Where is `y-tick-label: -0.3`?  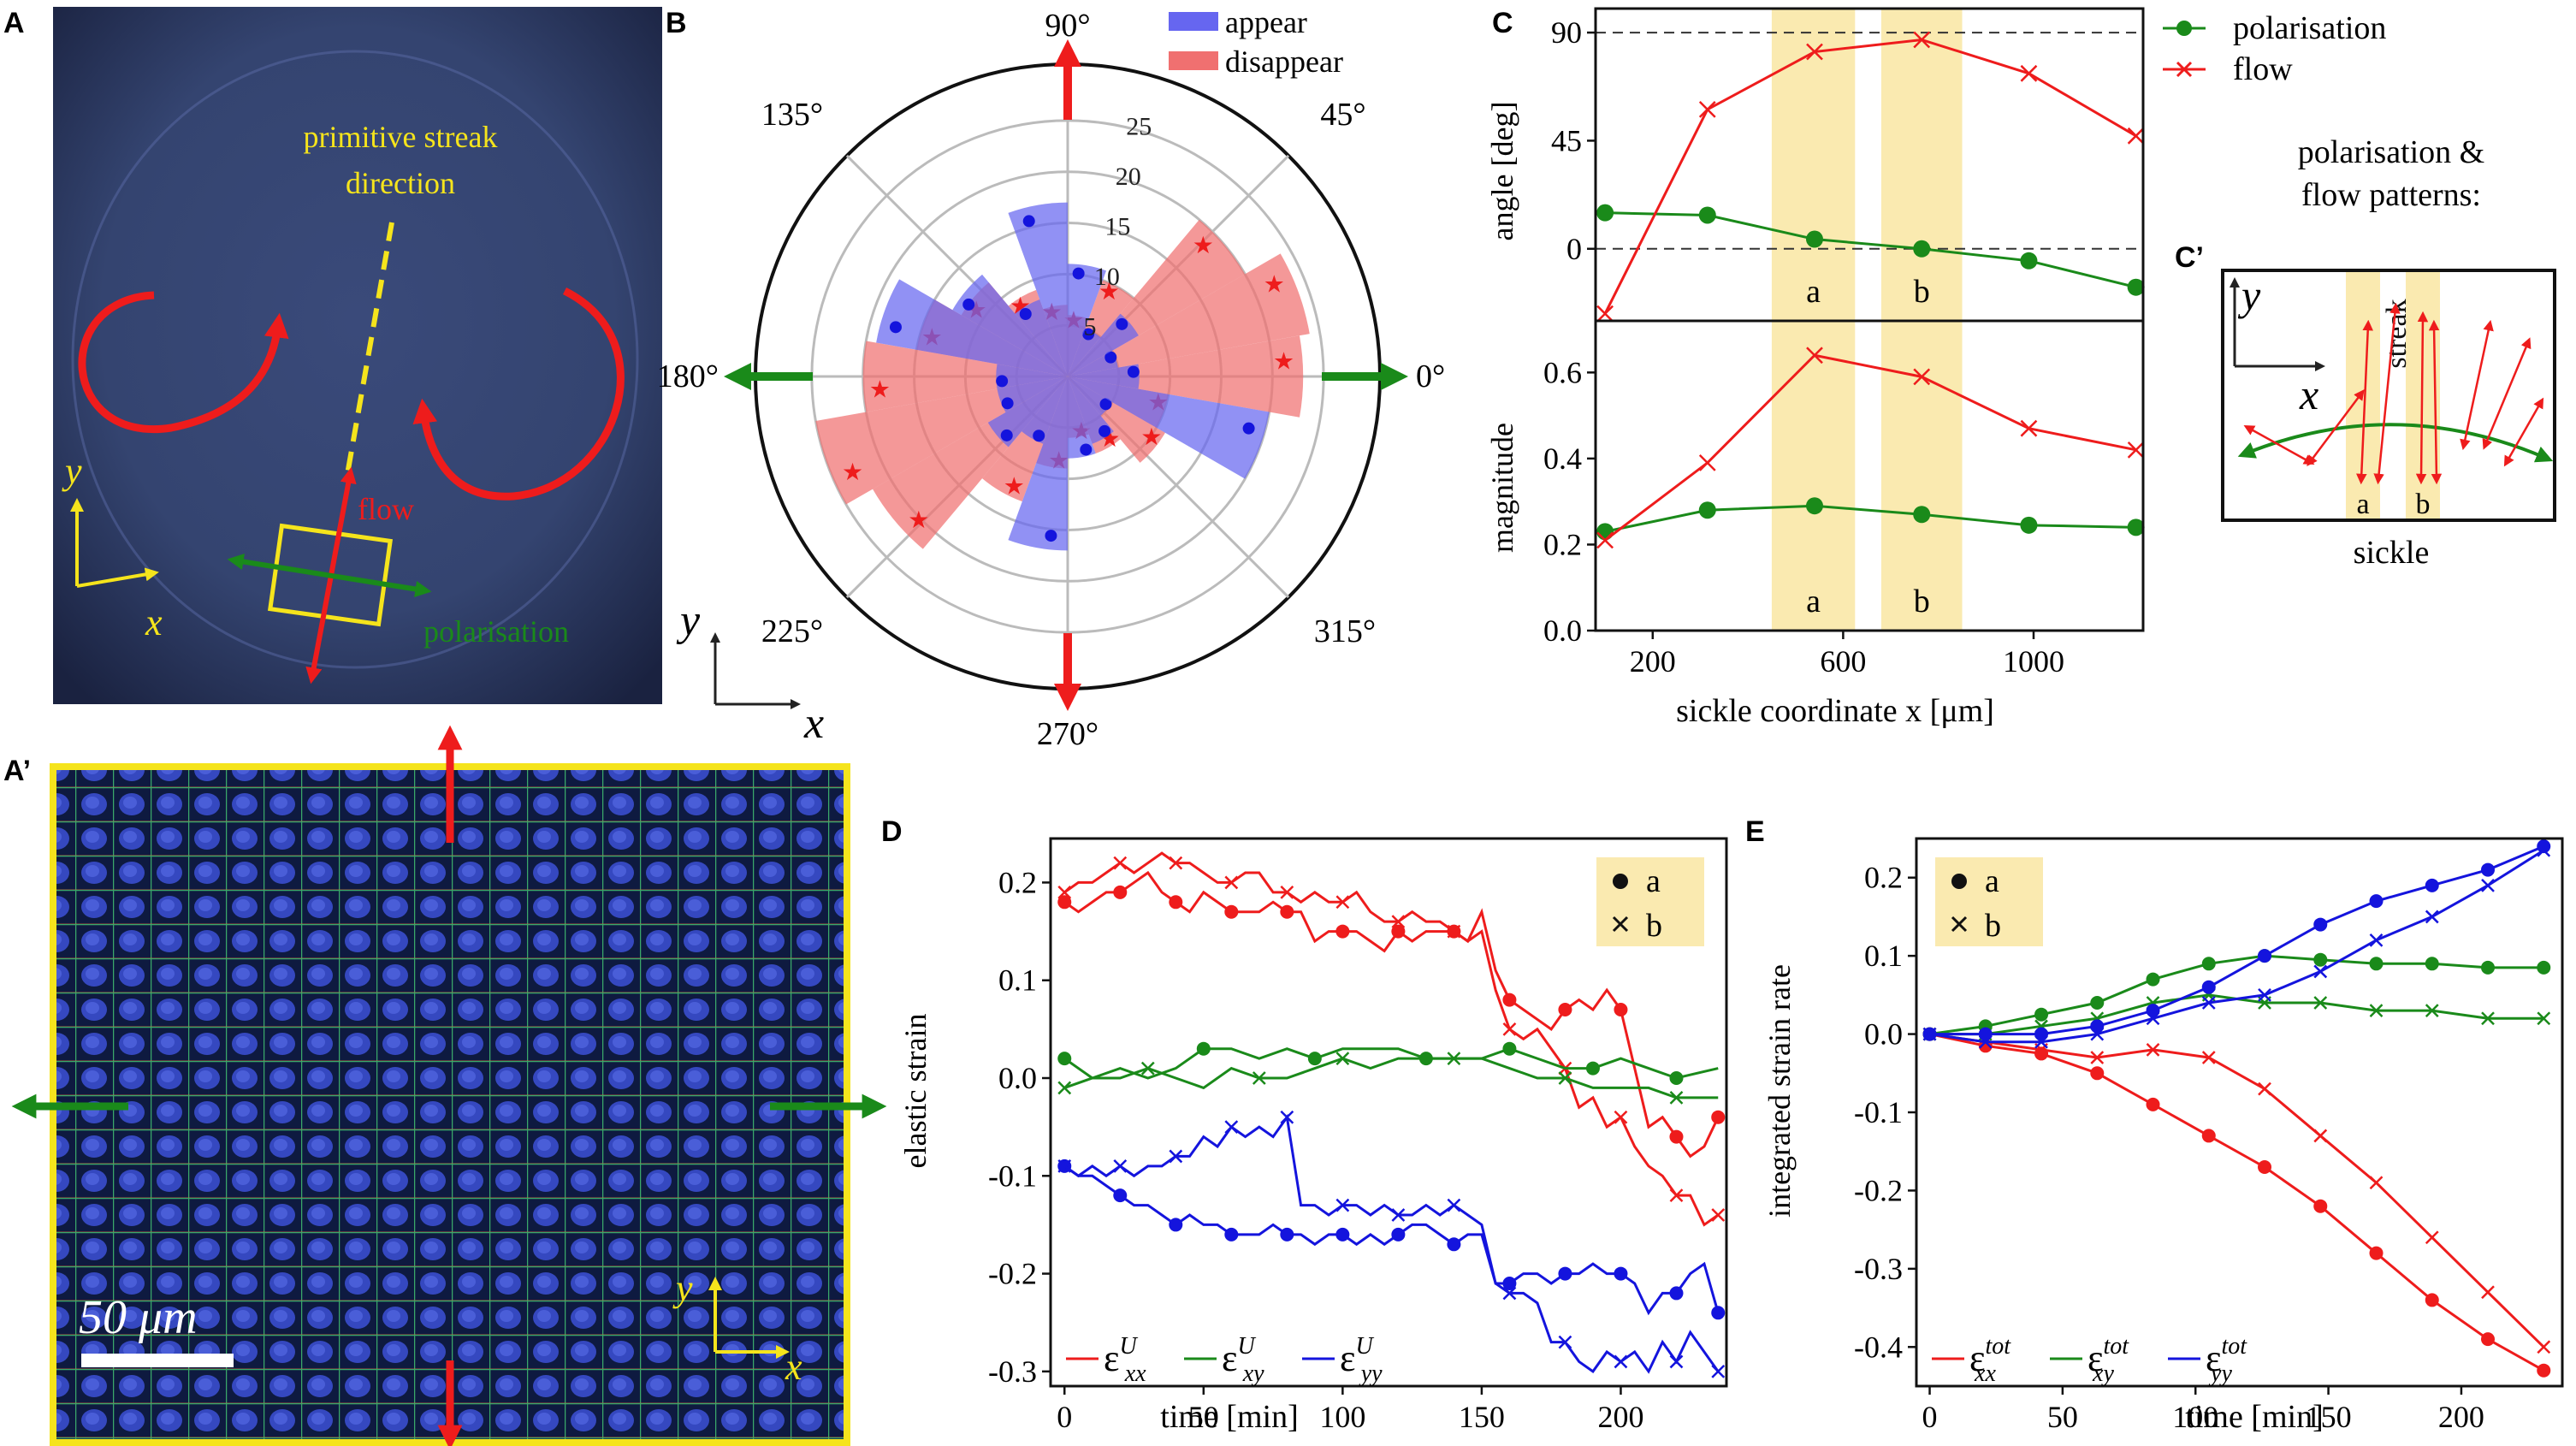
y-tick-label: -0.3 is located at coordinates (1879, 1269).